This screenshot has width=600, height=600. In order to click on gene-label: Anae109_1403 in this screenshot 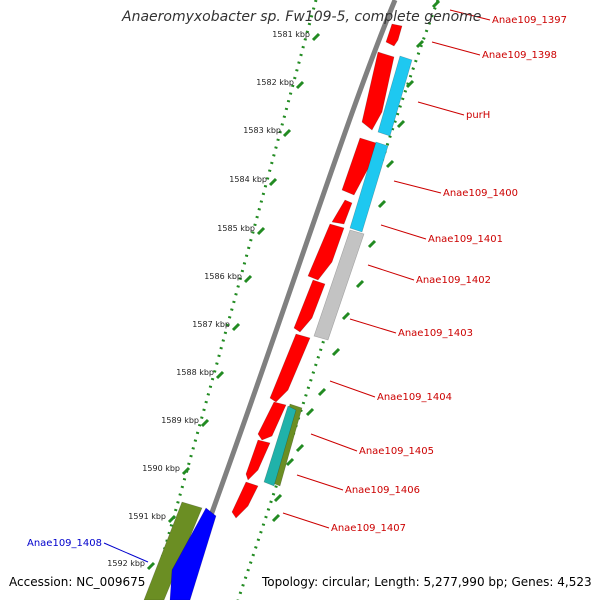, I will do `click(435, 333)`.